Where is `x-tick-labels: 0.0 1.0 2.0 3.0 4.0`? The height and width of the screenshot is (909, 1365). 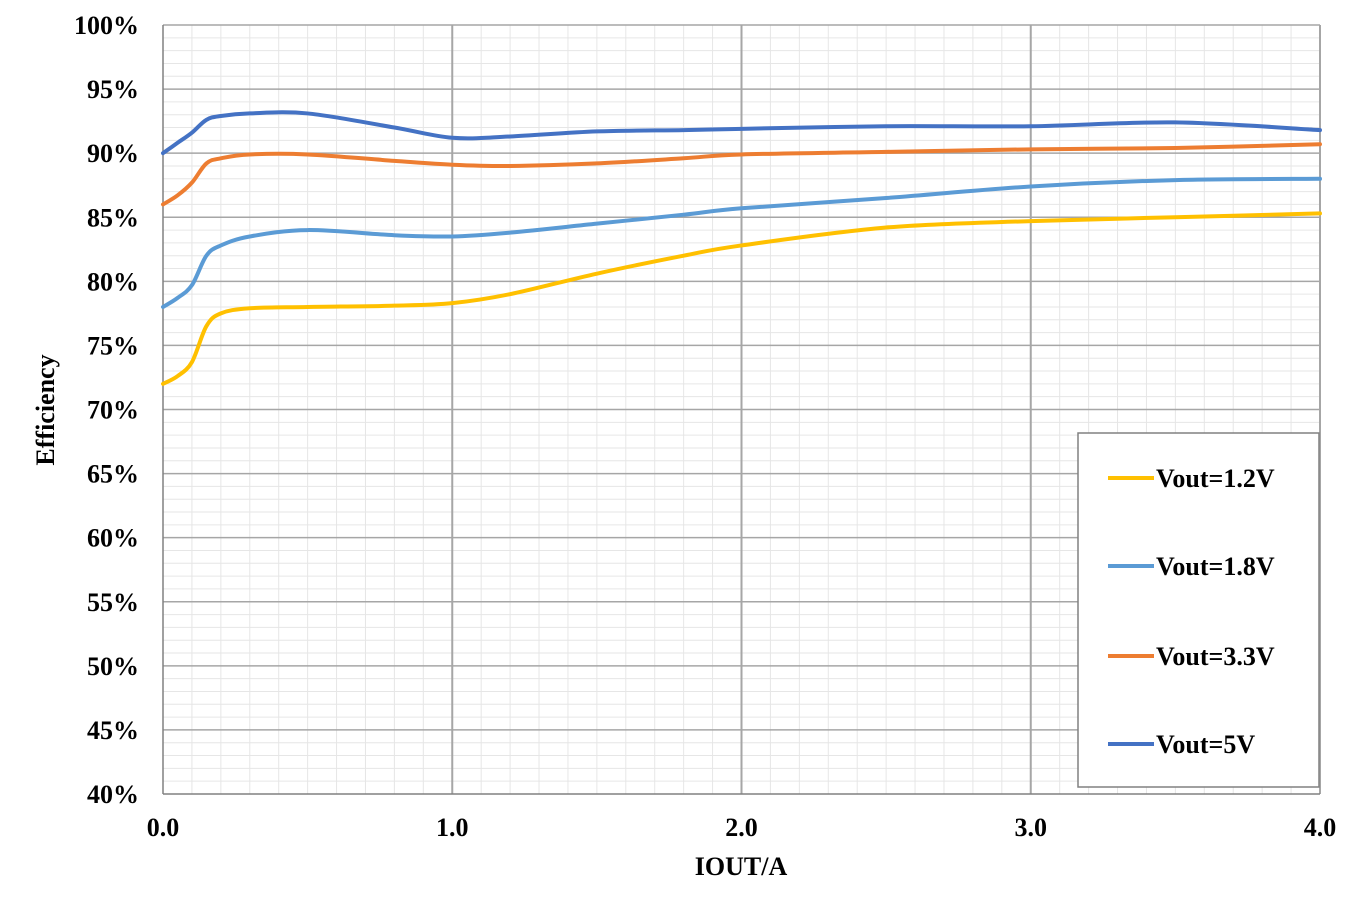
x-tick-labels: 0.0 1.0 2.0 3.0 4.0 is located at coordinates (742, 827).